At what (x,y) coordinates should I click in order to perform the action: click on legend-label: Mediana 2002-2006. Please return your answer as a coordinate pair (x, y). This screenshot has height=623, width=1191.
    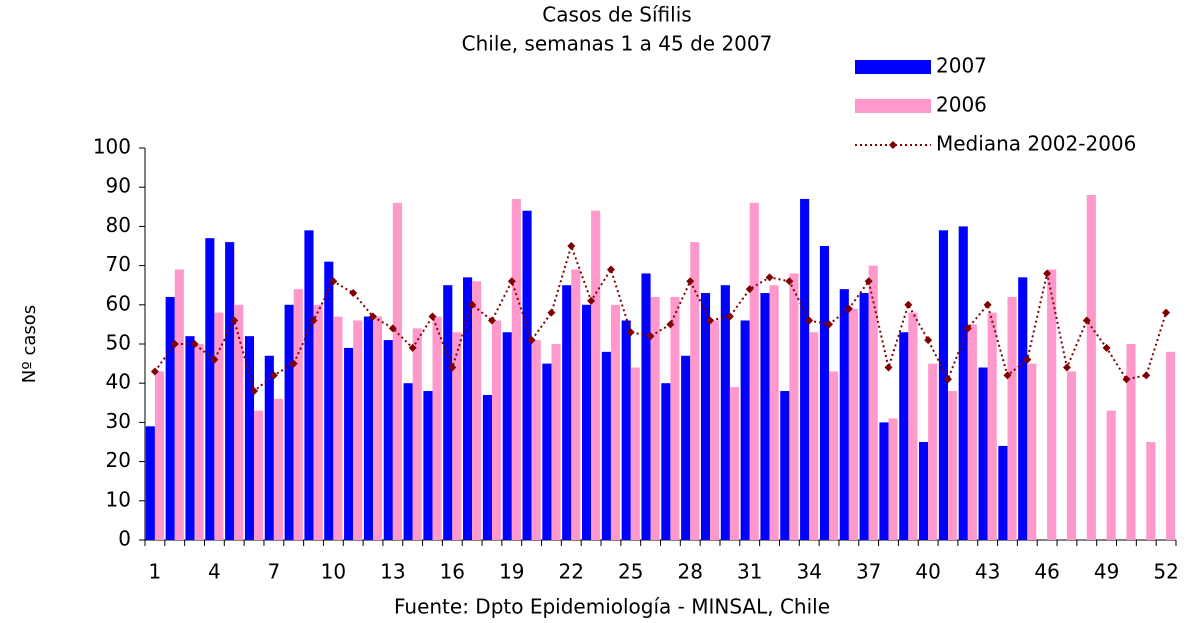
    Looking at the image, I should click on (1036, 144).